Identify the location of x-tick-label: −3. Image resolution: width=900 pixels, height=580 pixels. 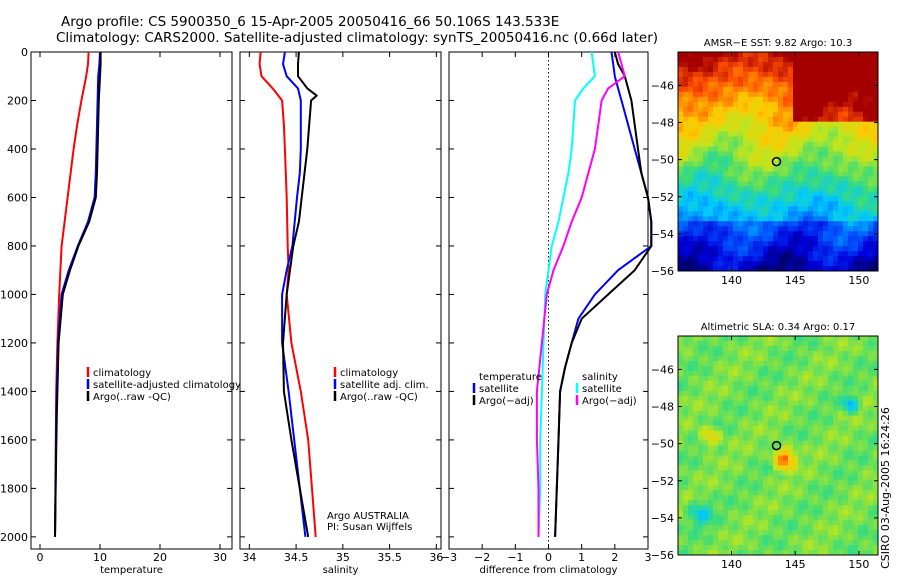
(449, 557).